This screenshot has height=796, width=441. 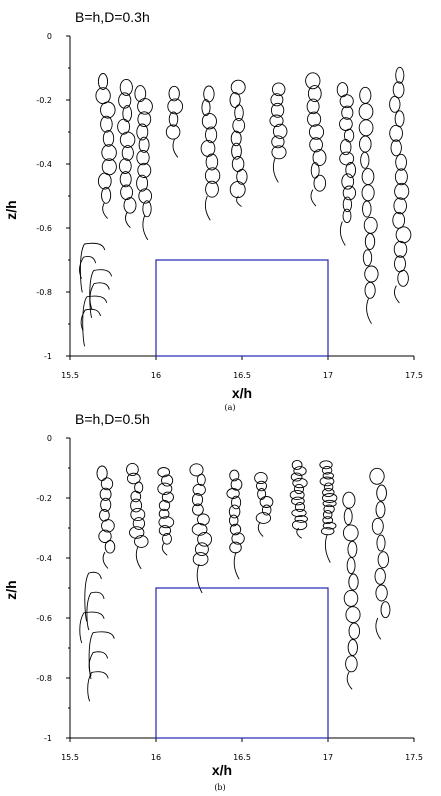 I want to click on y-tick-label: -0.8, so click(x=44, y=292).